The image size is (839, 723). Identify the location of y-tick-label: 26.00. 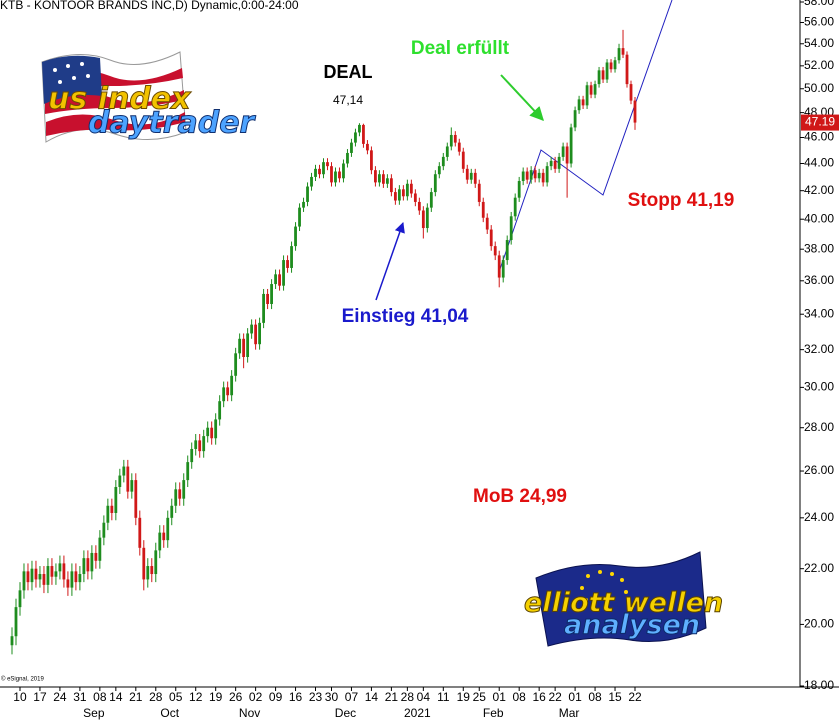
(819, 470).